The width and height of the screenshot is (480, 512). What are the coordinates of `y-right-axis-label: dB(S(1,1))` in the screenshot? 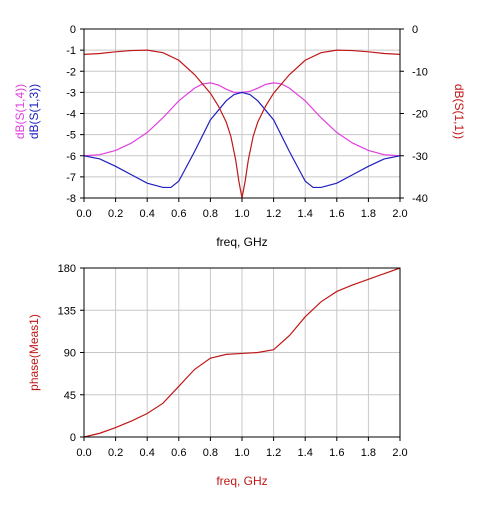 It's located at (459, 111).